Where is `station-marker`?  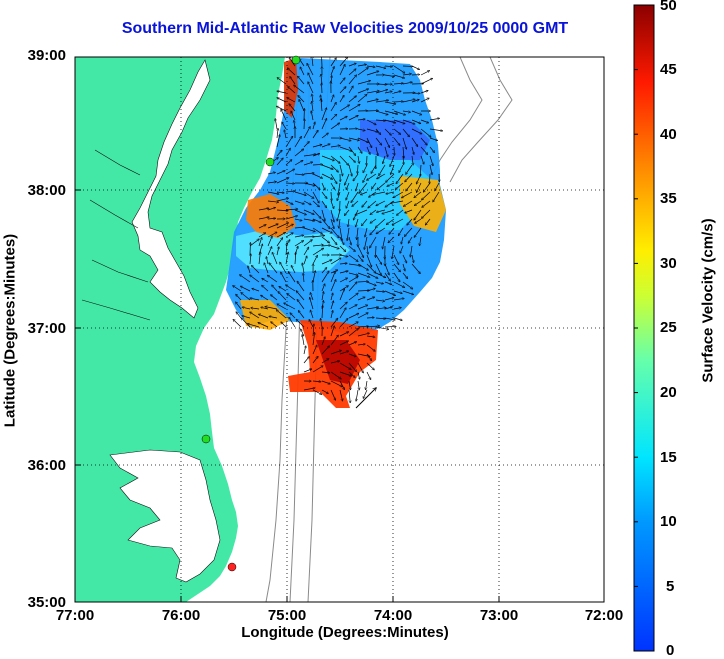 station-marker is located at coordinates (296, 60).